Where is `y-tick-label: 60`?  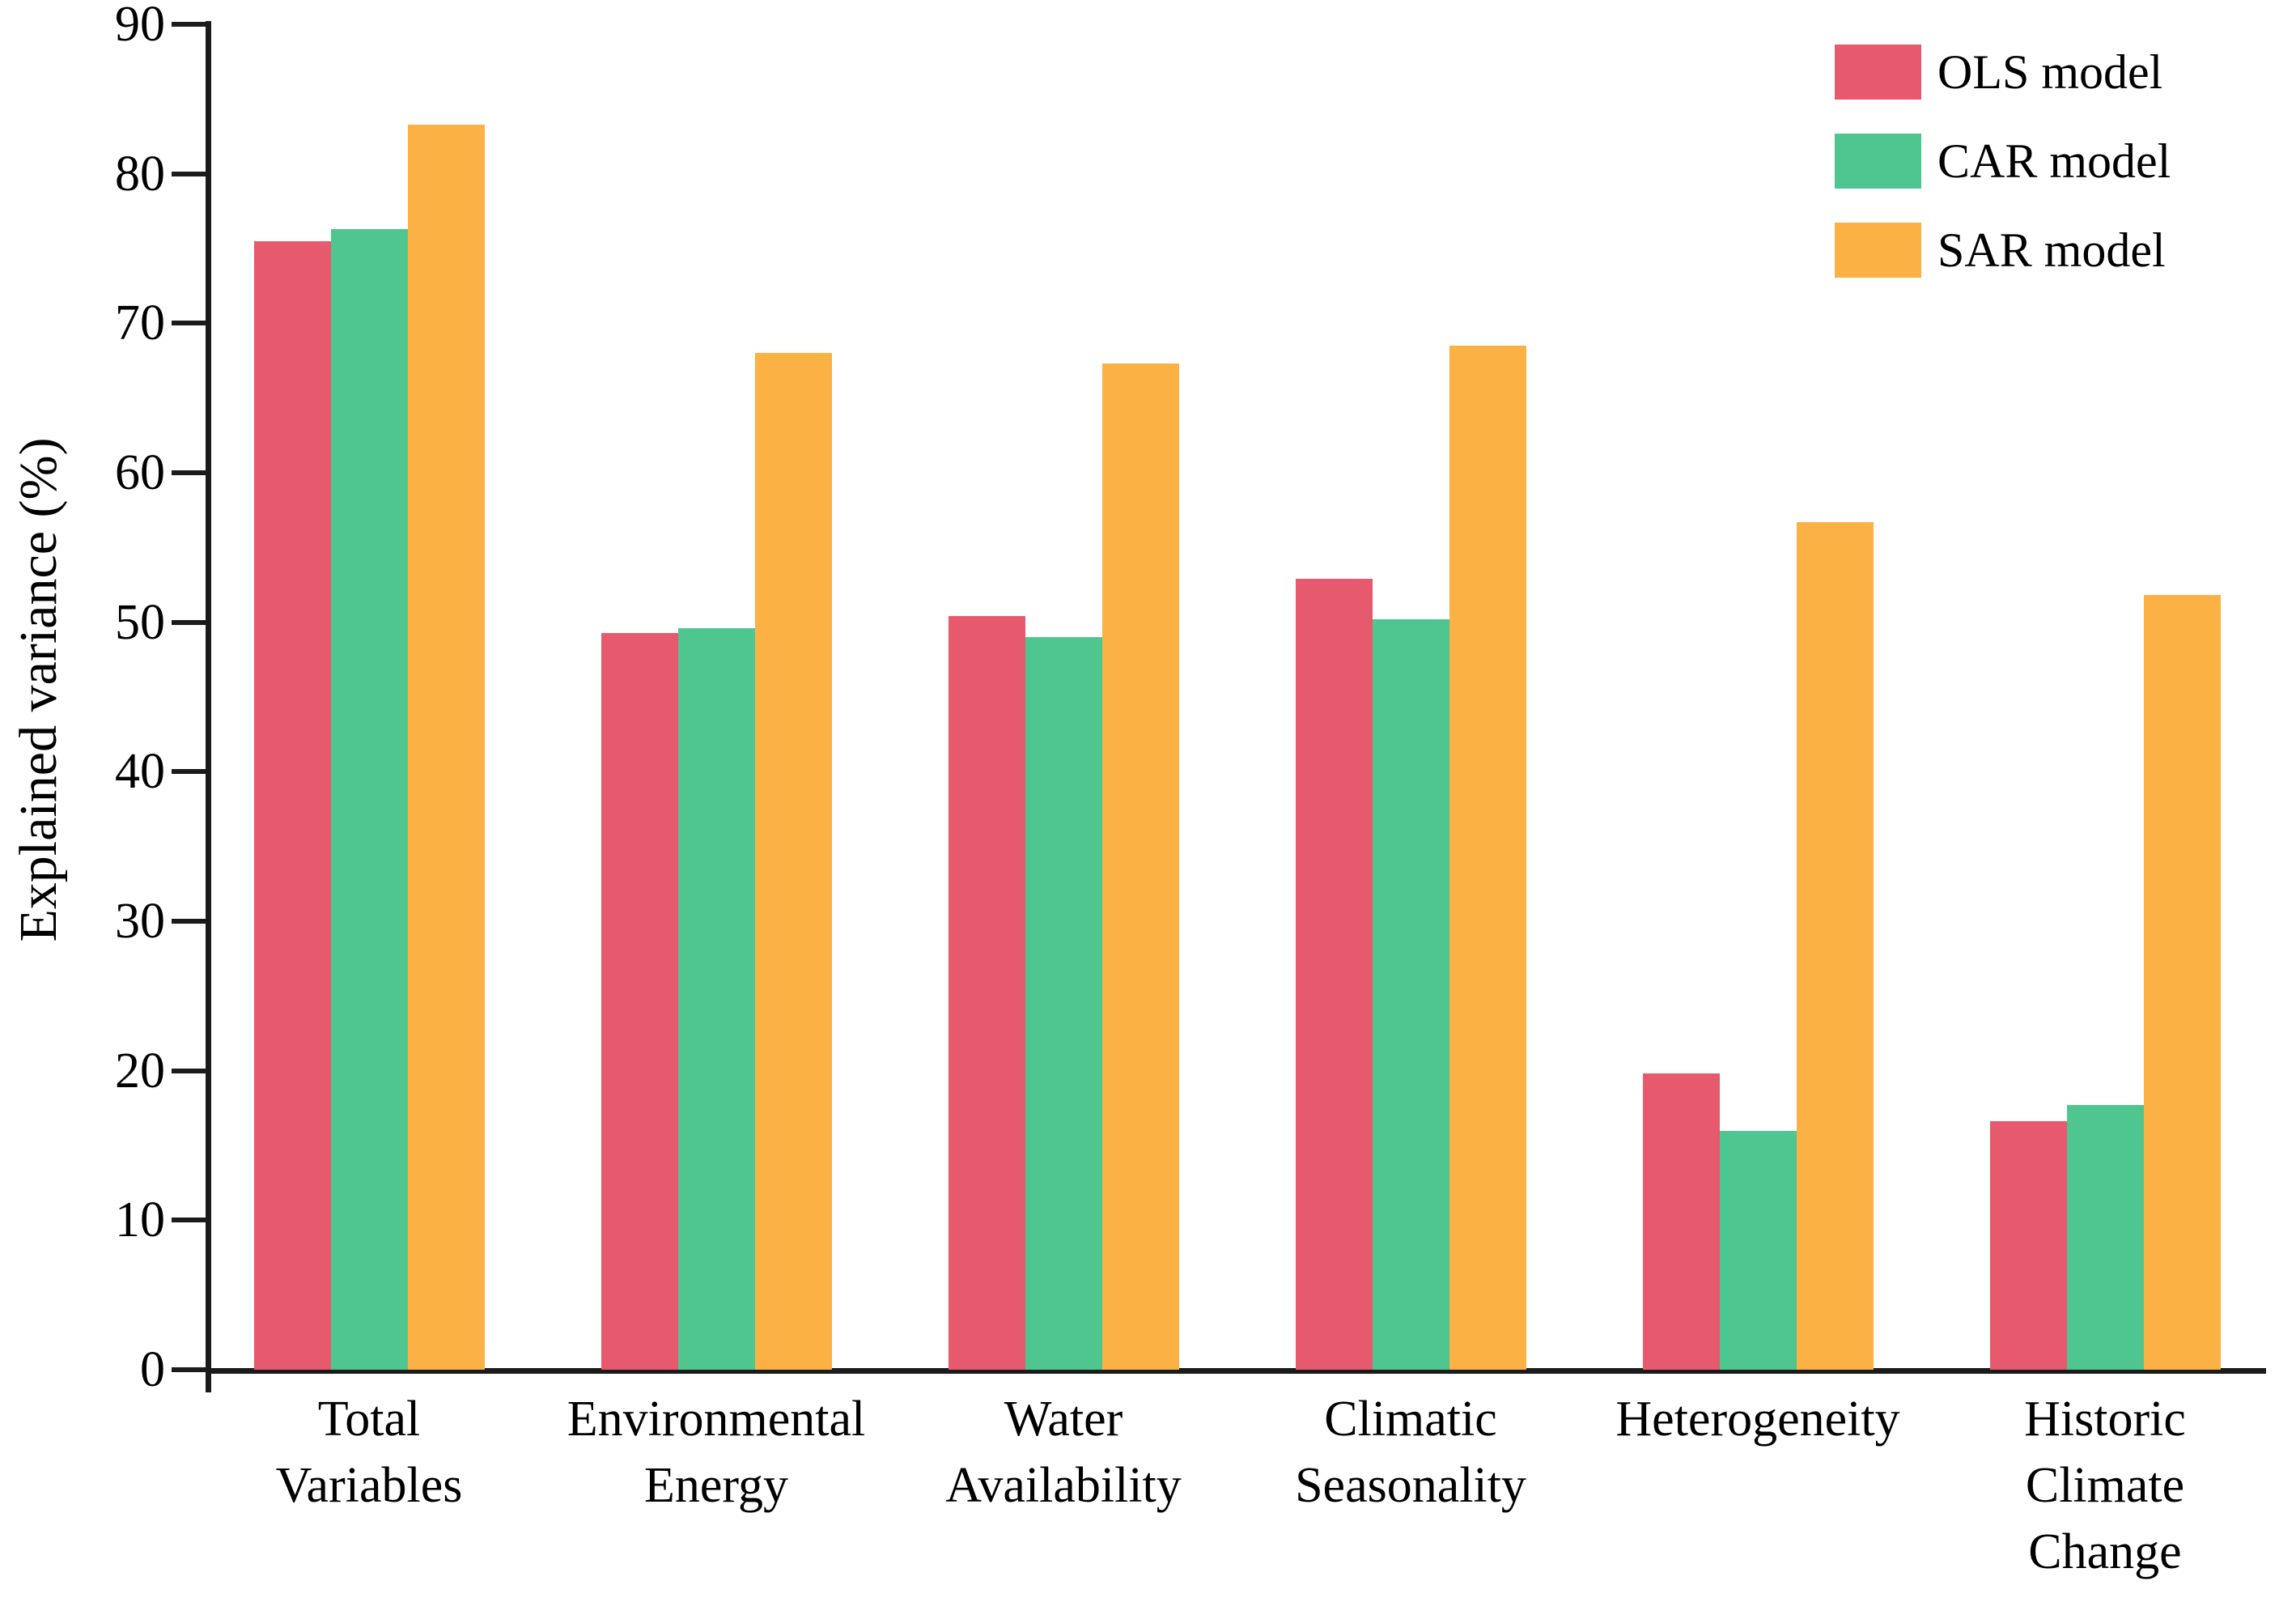
y-tick-label: 60 is located at coordinates (140, 473).